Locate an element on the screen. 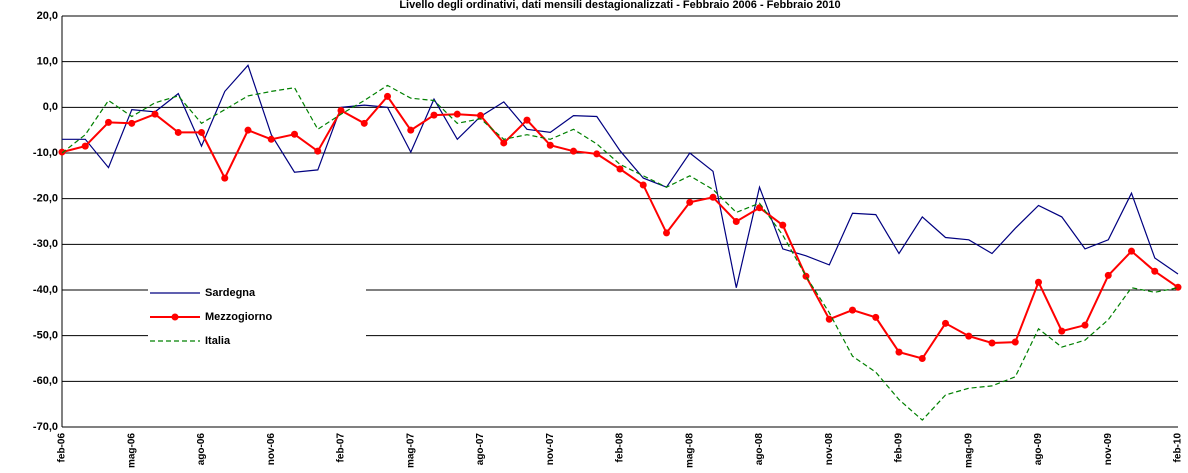 The image size is (1188, 473). x-tick-label: mag-07 is located at coordinates (410, 450).